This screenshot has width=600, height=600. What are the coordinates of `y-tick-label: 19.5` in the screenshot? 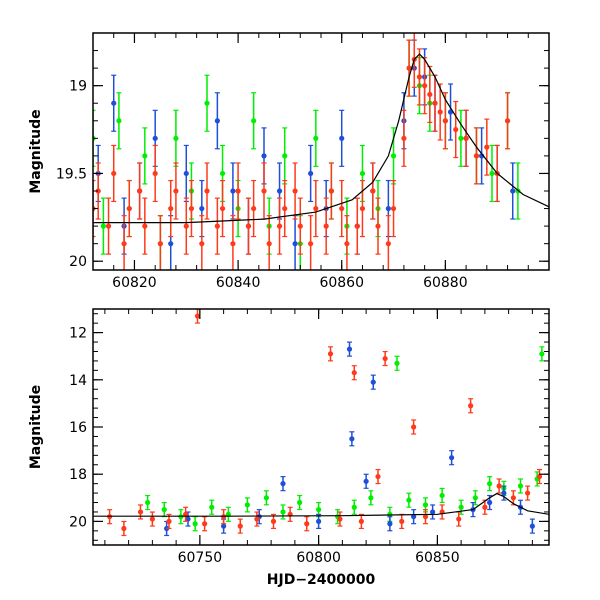 It's located at (71, 174).